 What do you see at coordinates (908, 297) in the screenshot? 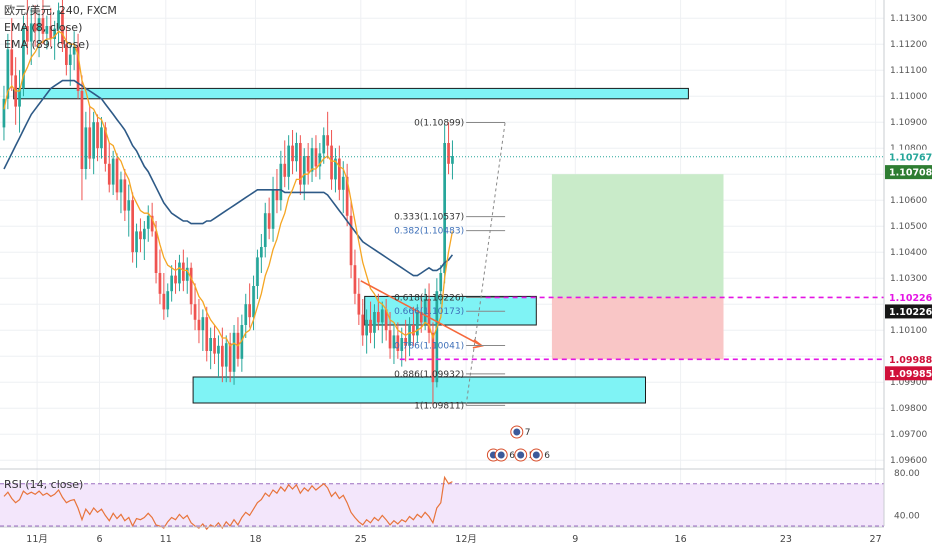
I see `level-high-tag-a` at bounding box center [908, 297].